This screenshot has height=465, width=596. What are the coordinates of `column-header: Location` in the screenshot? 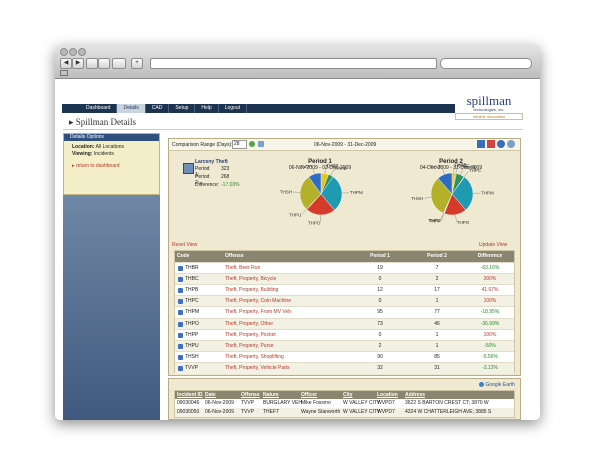 It's located at (387, 395).